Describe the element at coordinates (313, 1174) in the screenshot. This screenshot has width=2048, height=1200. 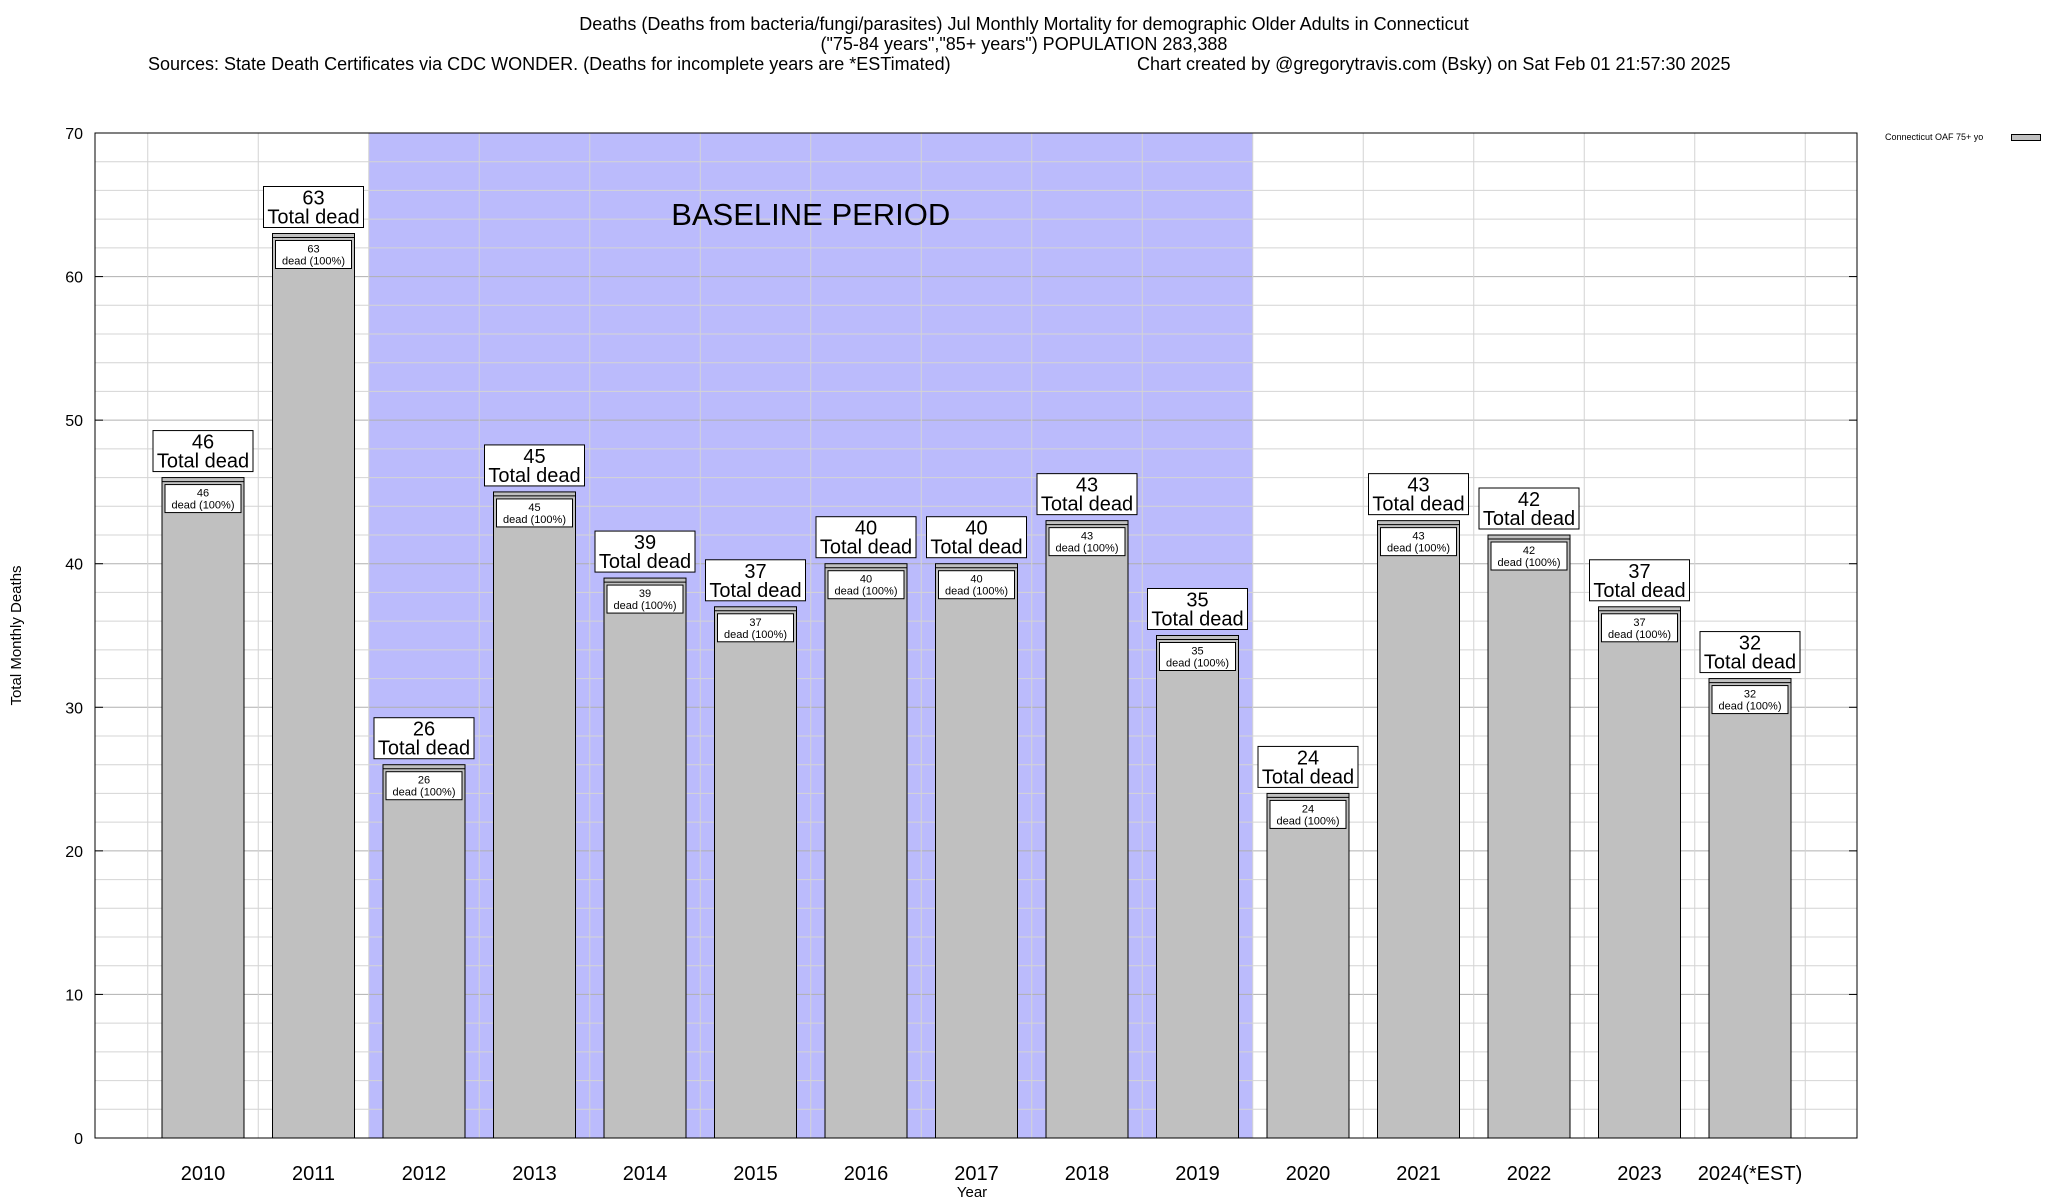
I see `x-tick-label: 2011` at that location.